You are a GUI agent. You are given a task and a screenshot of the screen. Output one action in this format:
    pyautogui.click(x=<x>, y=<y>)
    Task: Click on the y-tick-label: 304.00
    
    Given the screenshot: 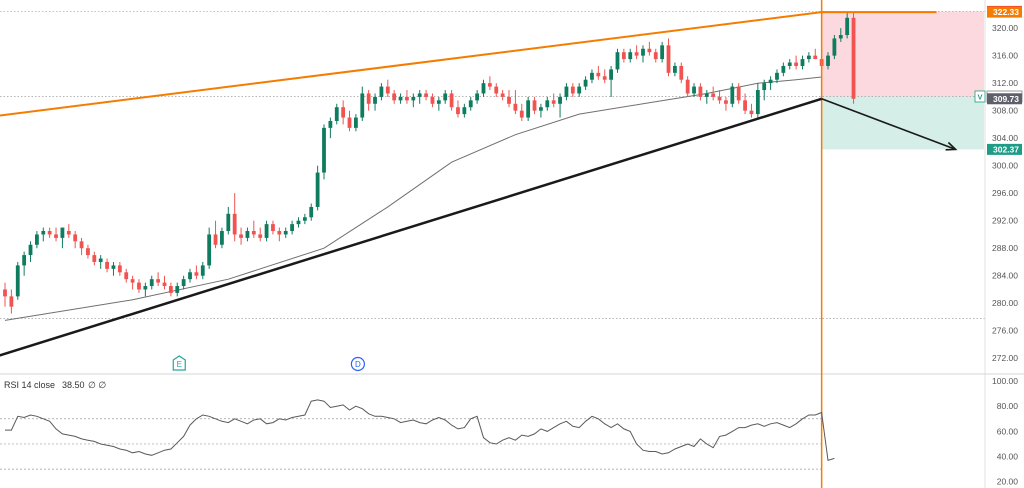 What is the action you would take?
    pyautogui.click(x=1005, y=138)
    